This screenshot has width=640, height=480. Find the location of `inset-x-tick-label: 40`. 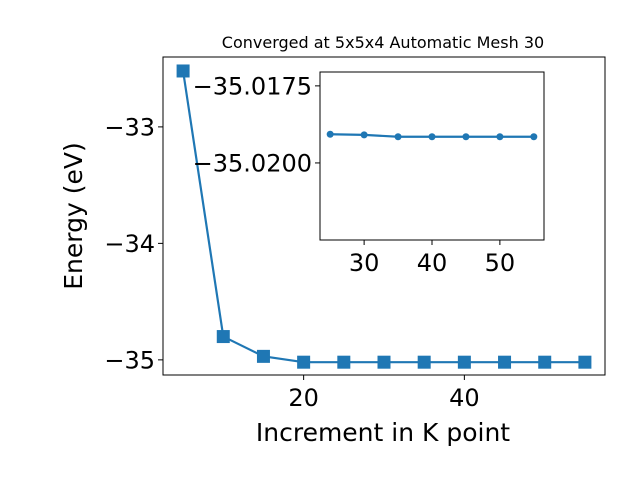

inset-x-tick-label: 40 is located at coordinates (432, 263).